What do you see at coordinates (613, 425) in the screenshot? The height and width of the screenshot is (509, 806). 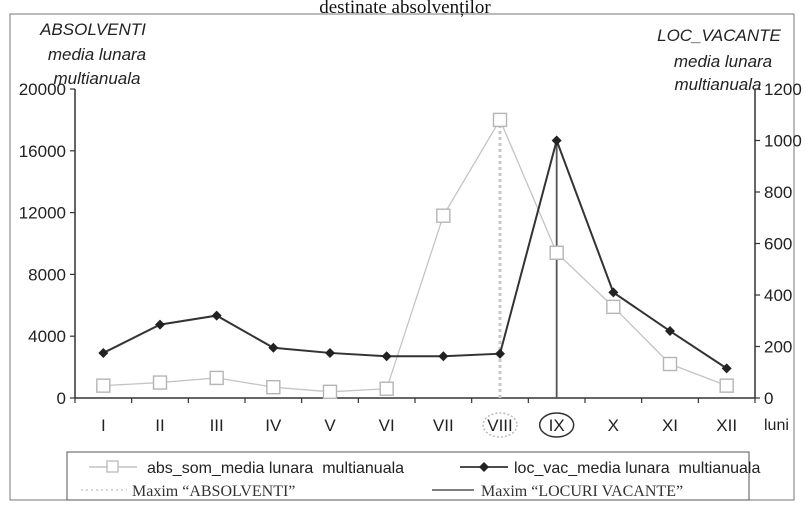 I see `x-tick-label: X` at bounding box center [613, 425].